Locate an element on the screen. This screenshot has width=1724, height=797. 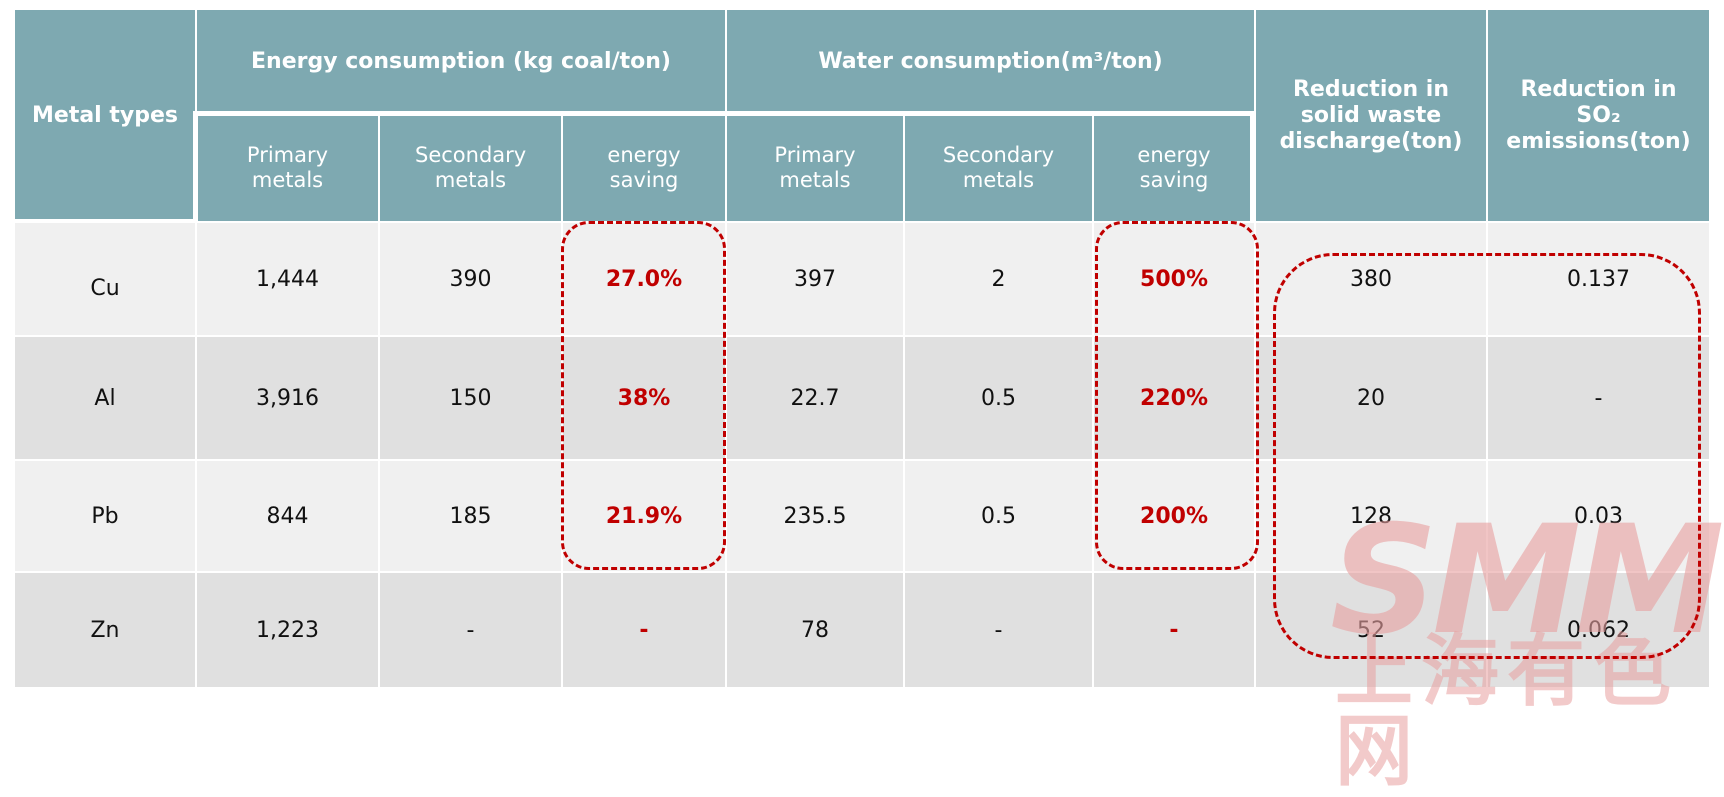
metal-type-cell: Pb is located at coordinates (105, 516).